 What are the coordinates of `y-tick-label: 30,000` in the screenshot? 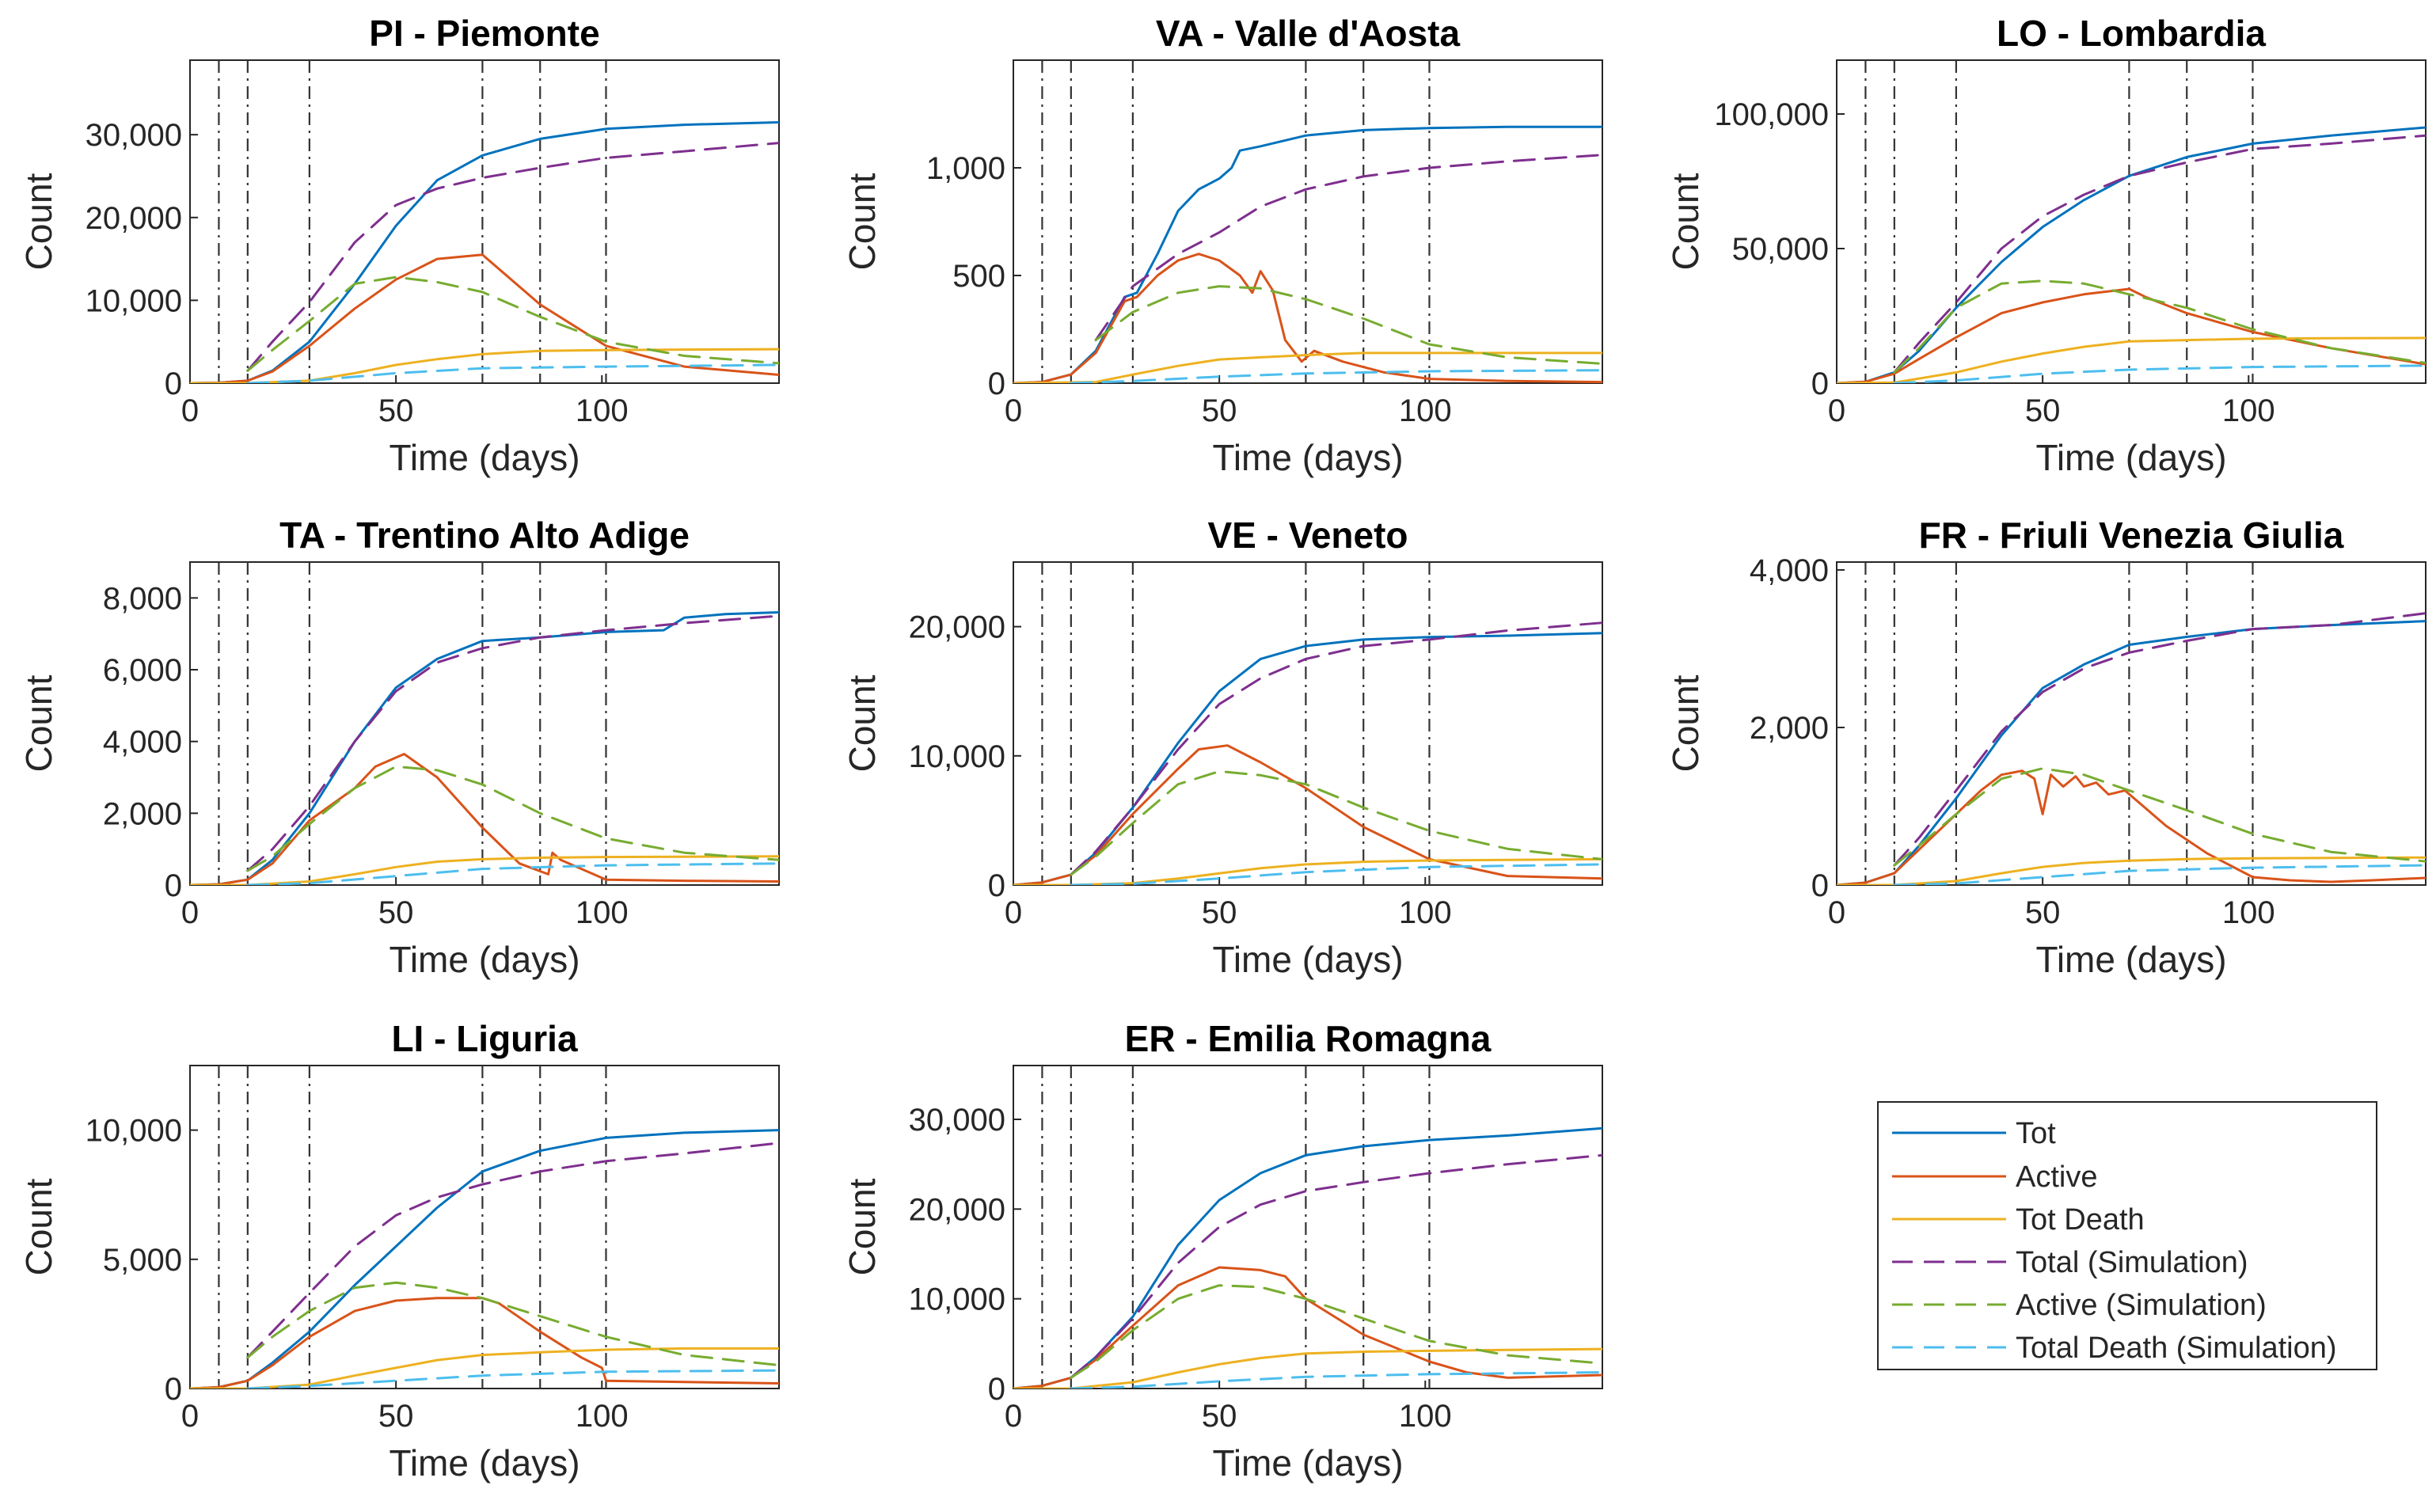 It's located at (957, 1120).